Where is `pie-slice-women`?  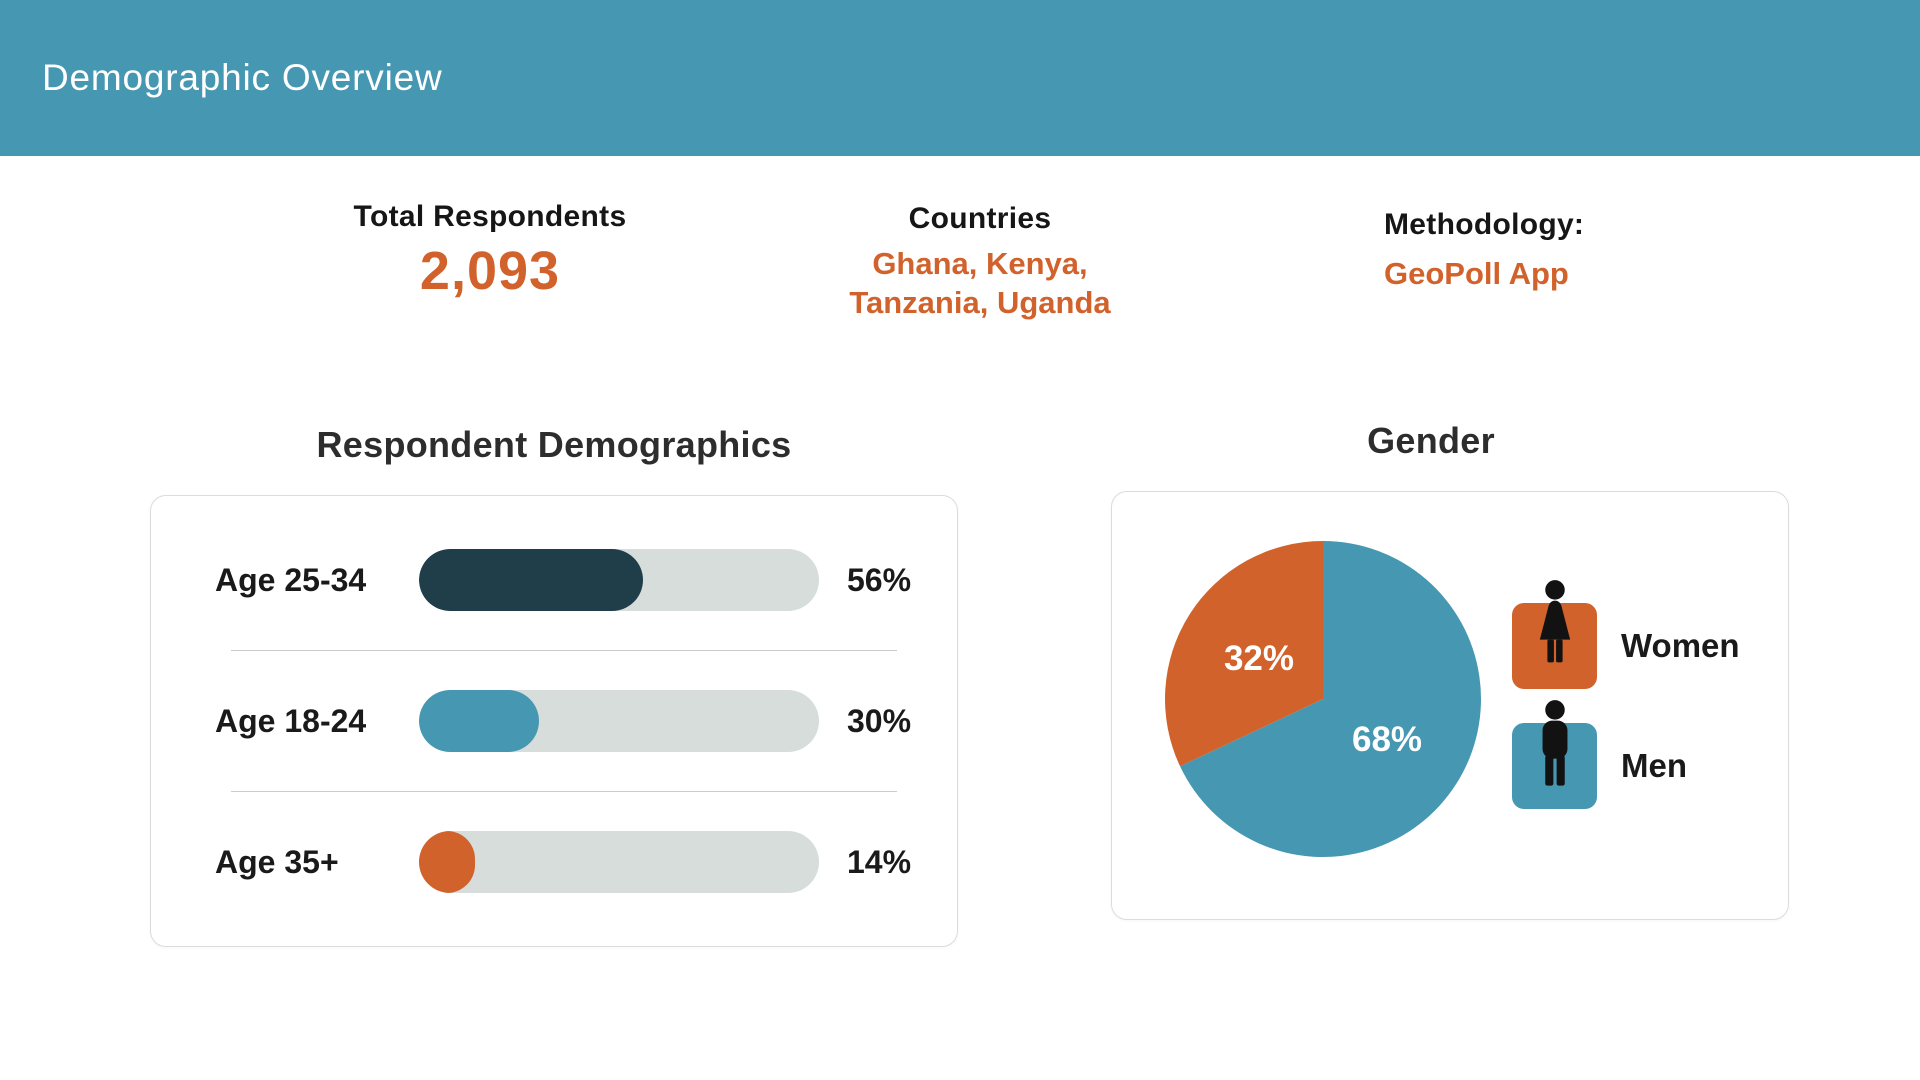
pie-slice-women is located at coordinates (1244, 654).